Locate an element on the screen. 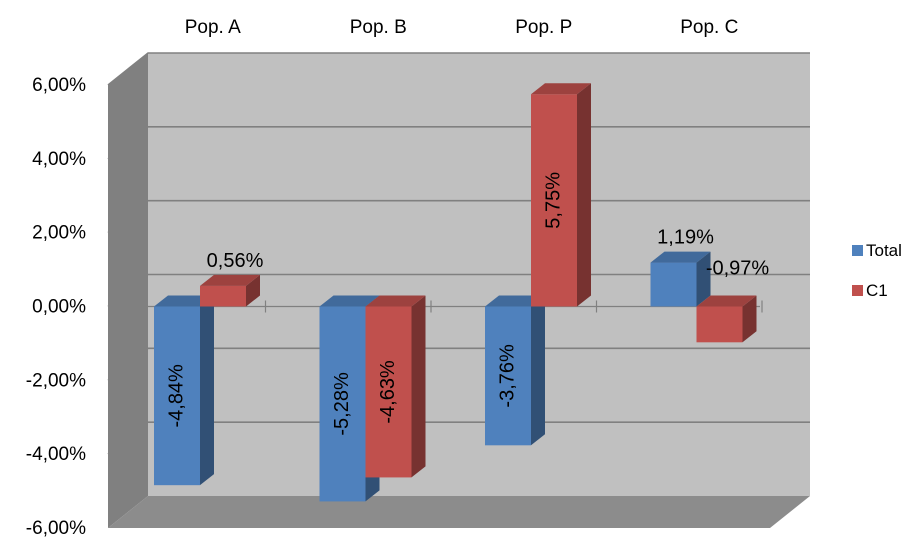  data-label: -0,97% is located at coordinates (738, 269).